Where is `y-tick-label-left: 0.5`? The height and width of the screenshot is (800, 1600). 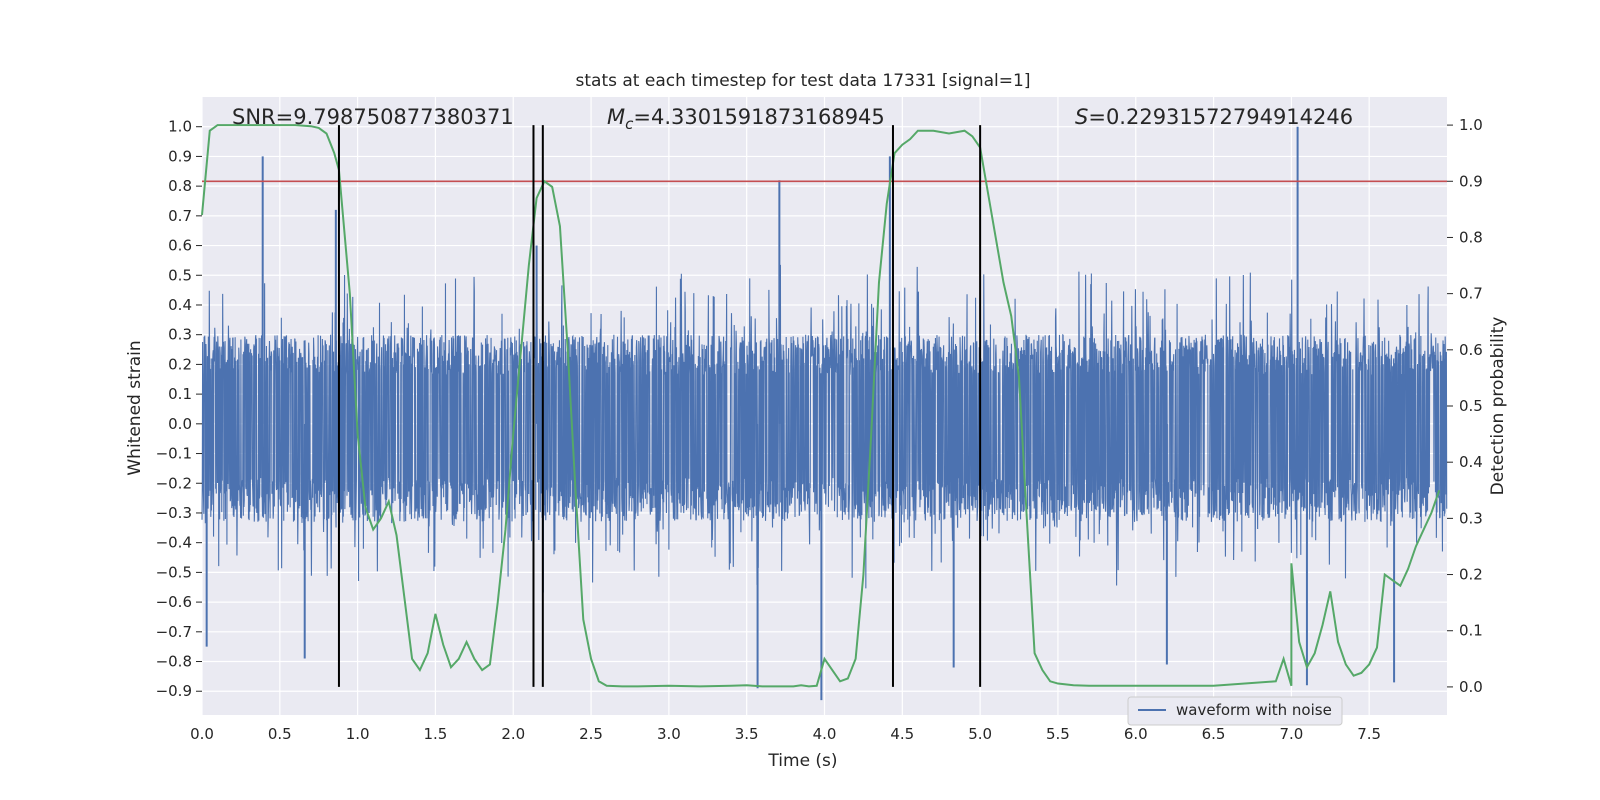
y-tick-label-left: 0.5 is located at coordinates (180, 275).